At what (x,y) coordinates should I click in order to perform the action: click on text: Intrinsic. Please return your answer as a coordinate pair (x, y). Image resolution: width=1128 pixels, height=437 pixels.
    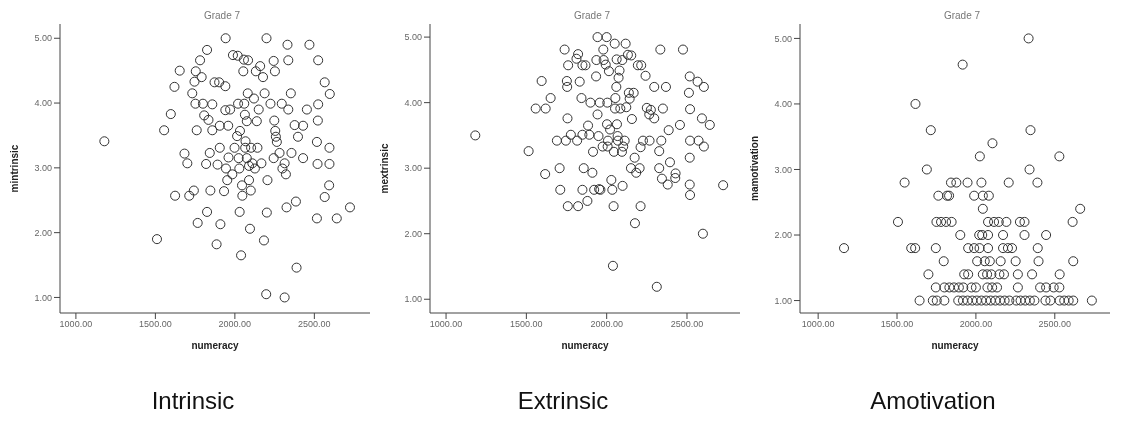
    Looking at the image, I should click on (193, 401).